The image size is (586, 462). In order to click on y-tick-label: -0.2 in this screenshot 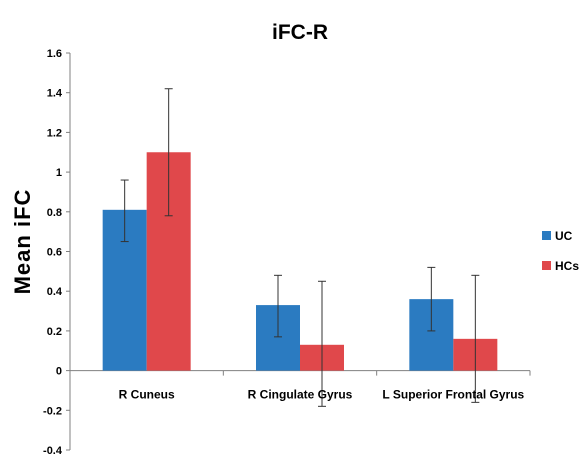, I will do `click(52, 411)`.